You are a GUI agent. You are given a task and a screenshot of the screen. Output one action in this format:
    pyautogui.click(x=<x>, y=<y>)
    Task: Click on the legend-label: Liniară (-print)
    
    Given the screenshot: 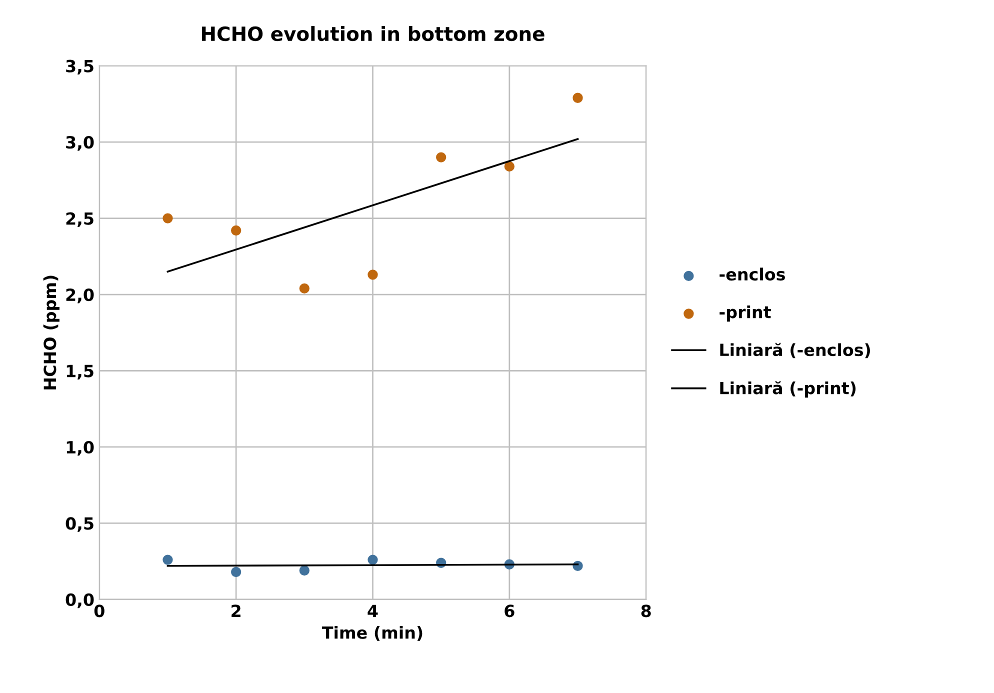 What is the action you would take?
    pyautogui.click(x=788, y=389)
    